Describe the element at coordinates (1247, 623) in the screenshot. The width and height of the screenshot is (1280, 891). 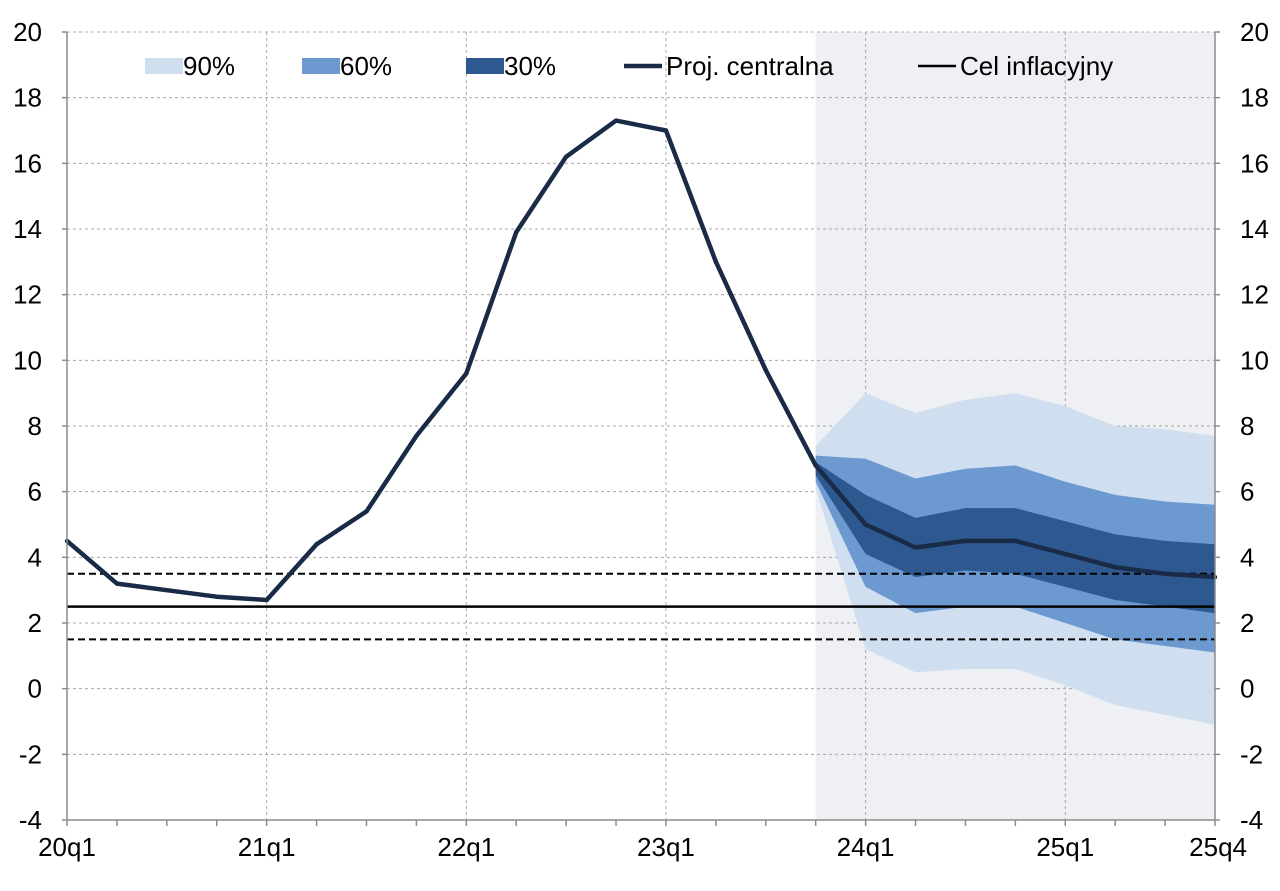
I see `y-tick-label-right: 2` at that location.